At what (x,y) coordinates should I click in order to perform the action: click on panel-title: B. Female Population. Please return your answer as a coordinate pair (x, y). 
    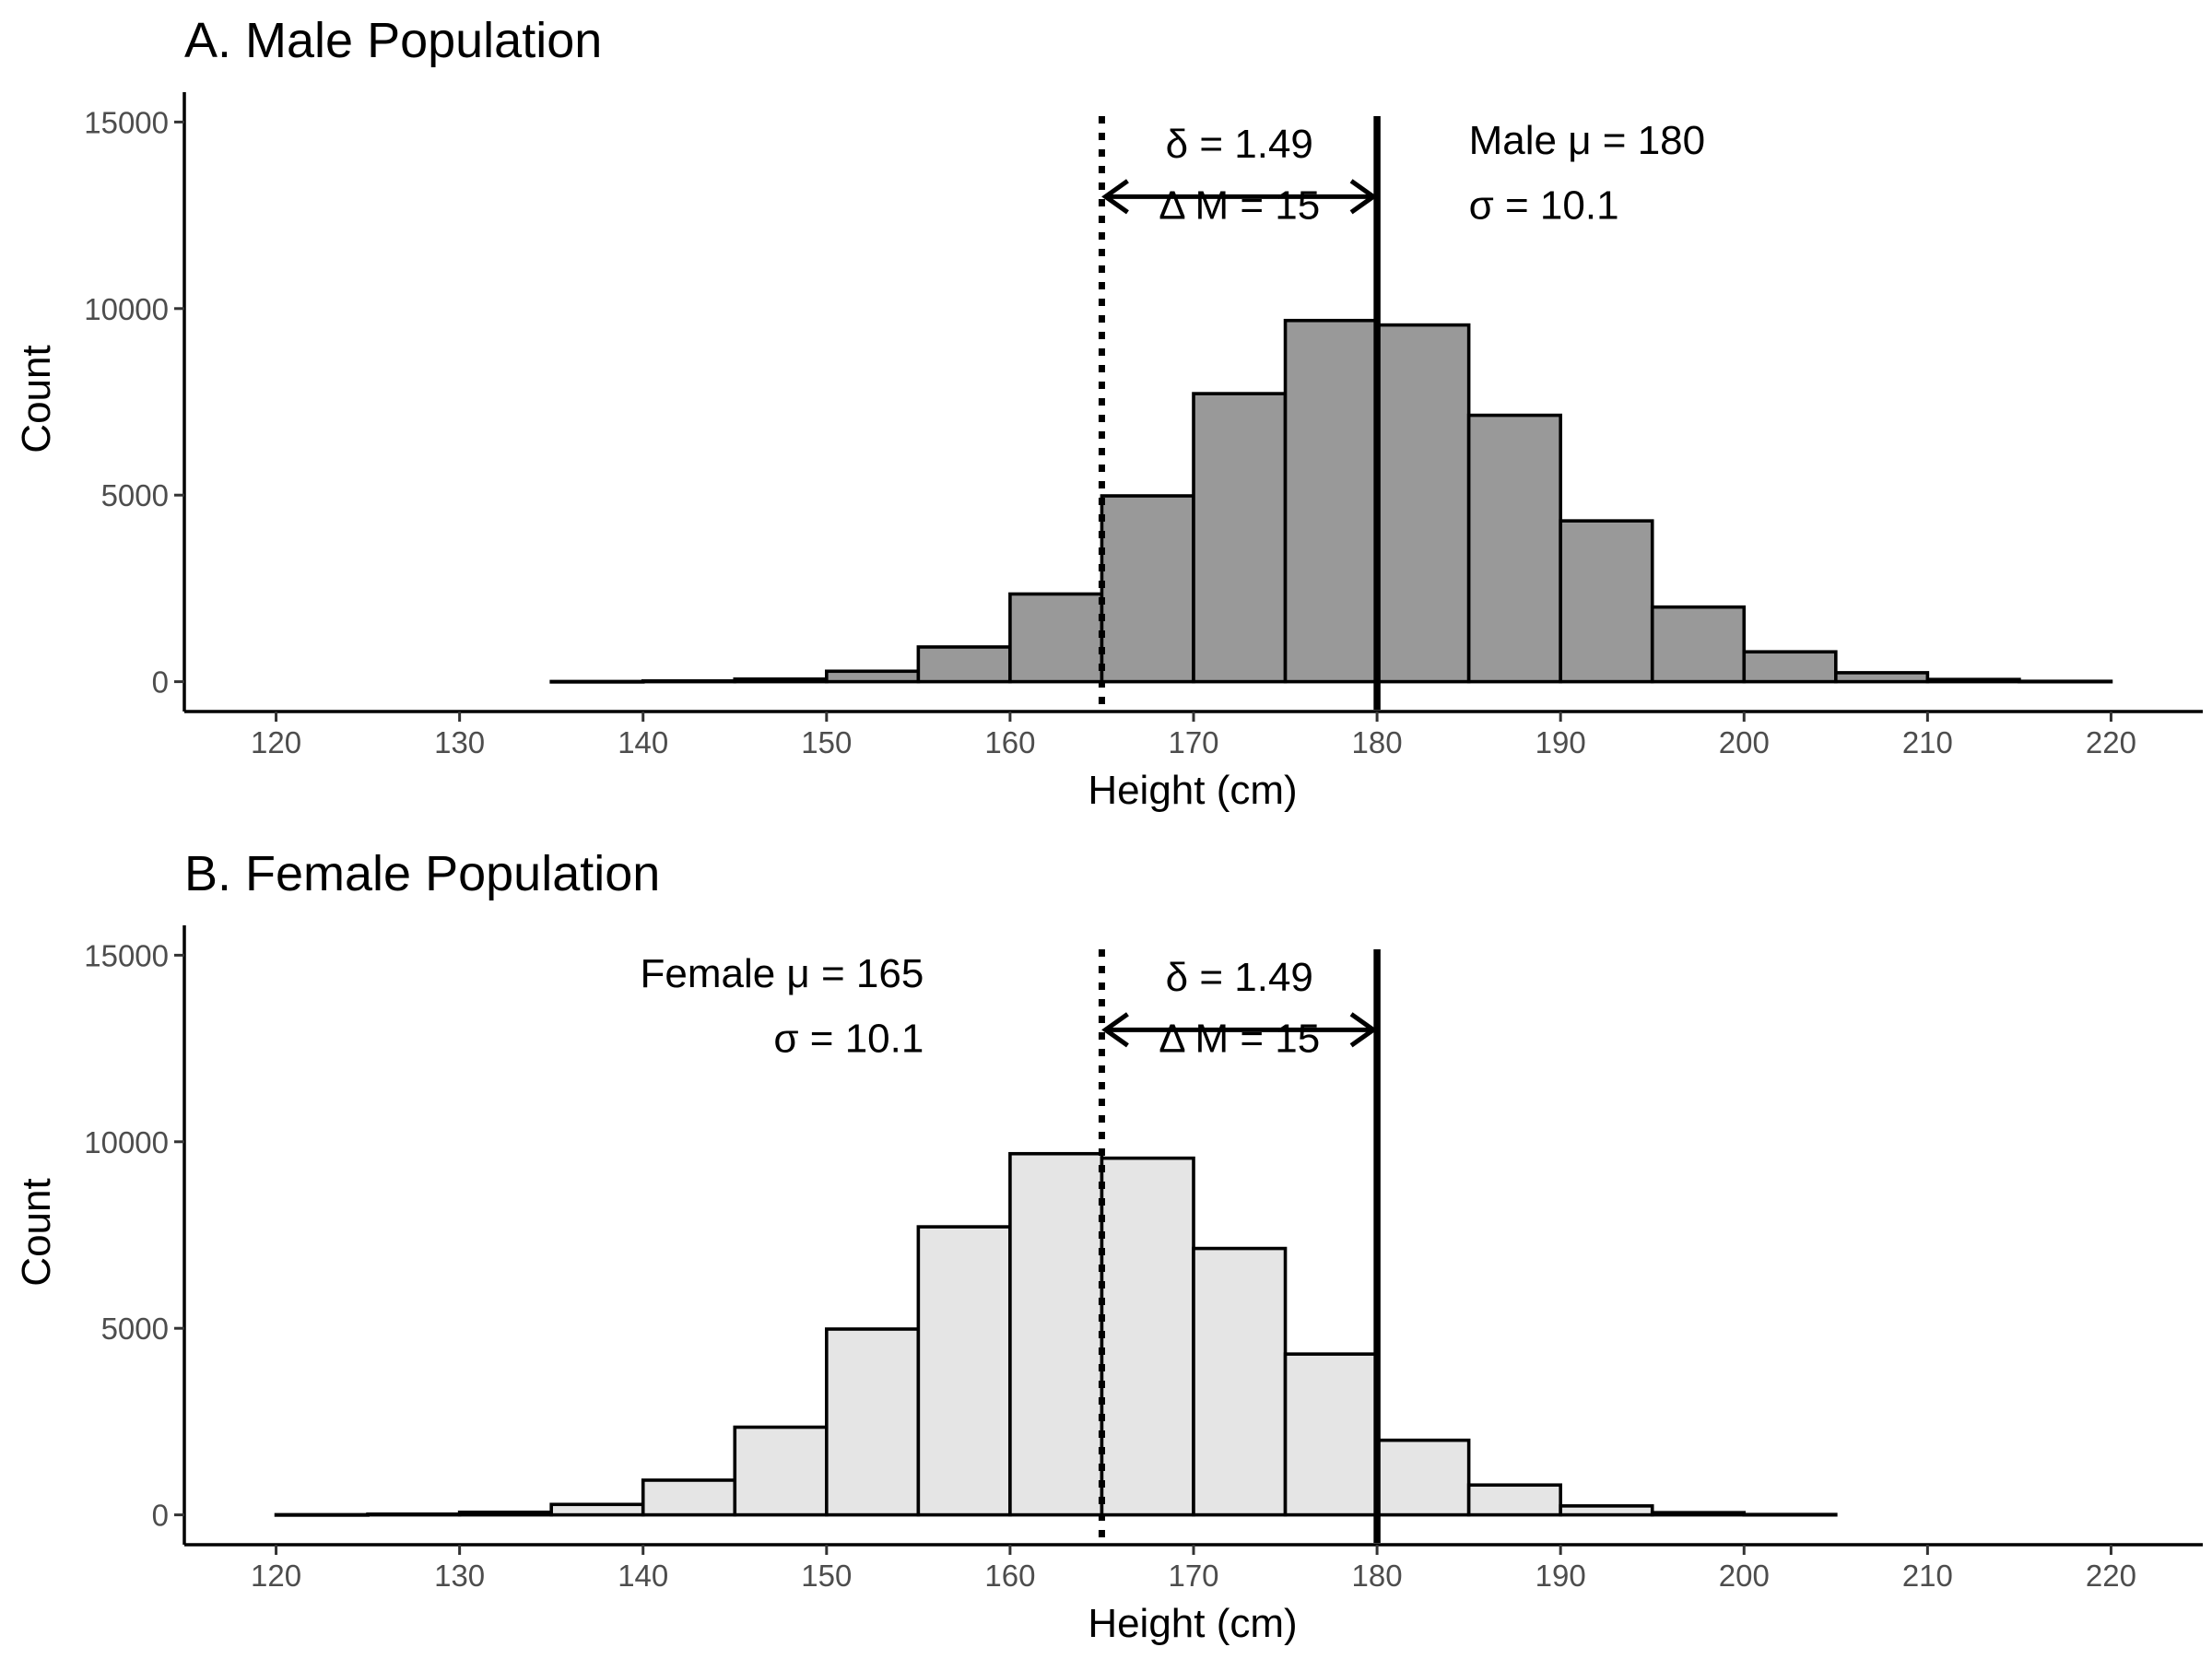
    Looking at the image, I should click on (422, 873).